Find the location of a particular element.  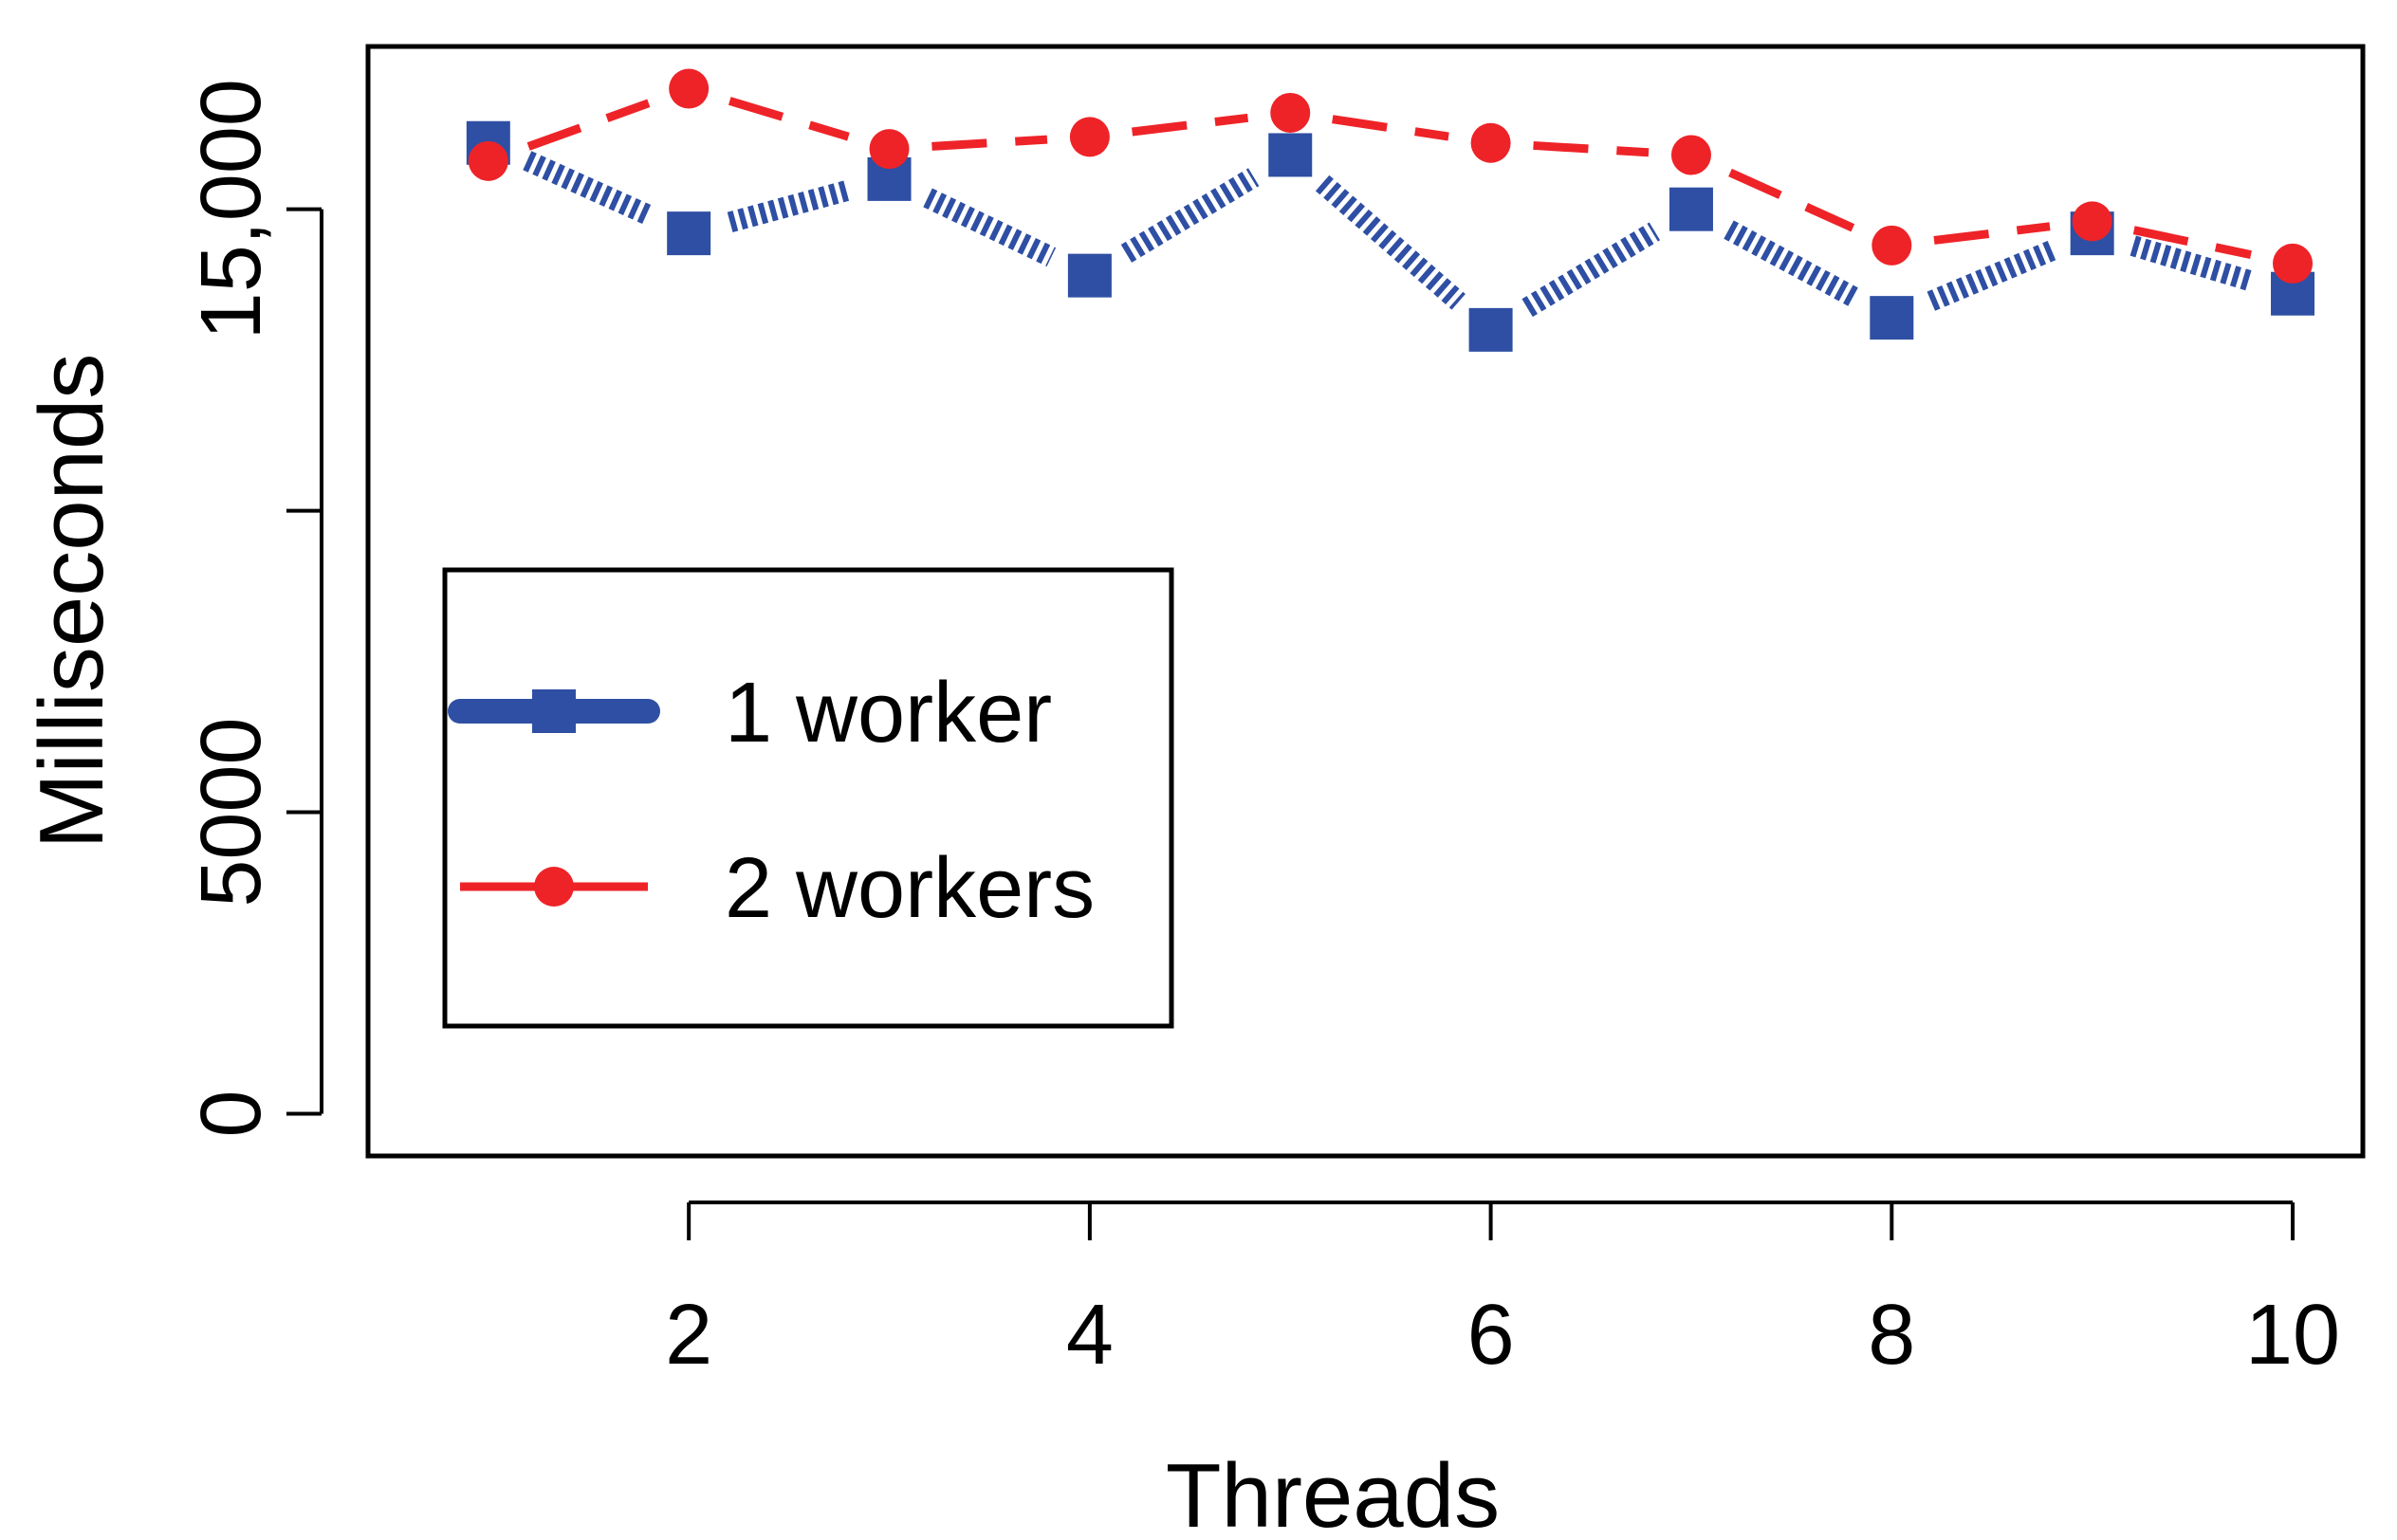

x-tick-label: 8 is located at coordinates (1891, 1335).